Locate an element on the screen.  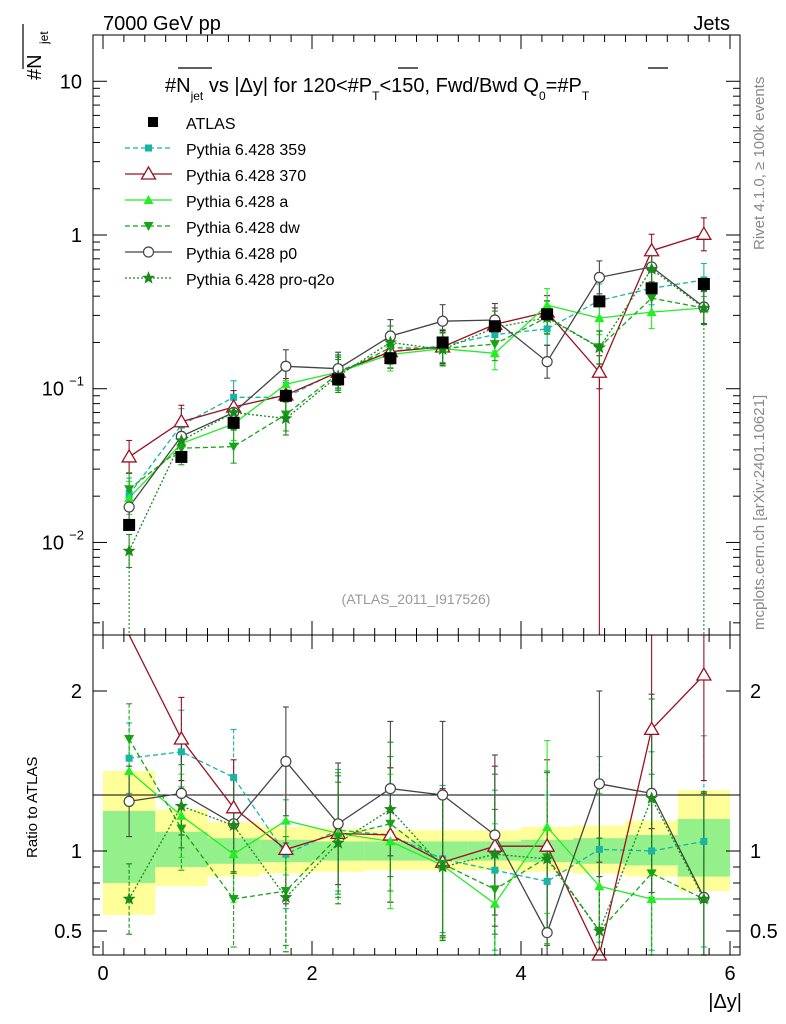
ratio-y-tick-label-left: 2 is located at coordinates (76, 692).